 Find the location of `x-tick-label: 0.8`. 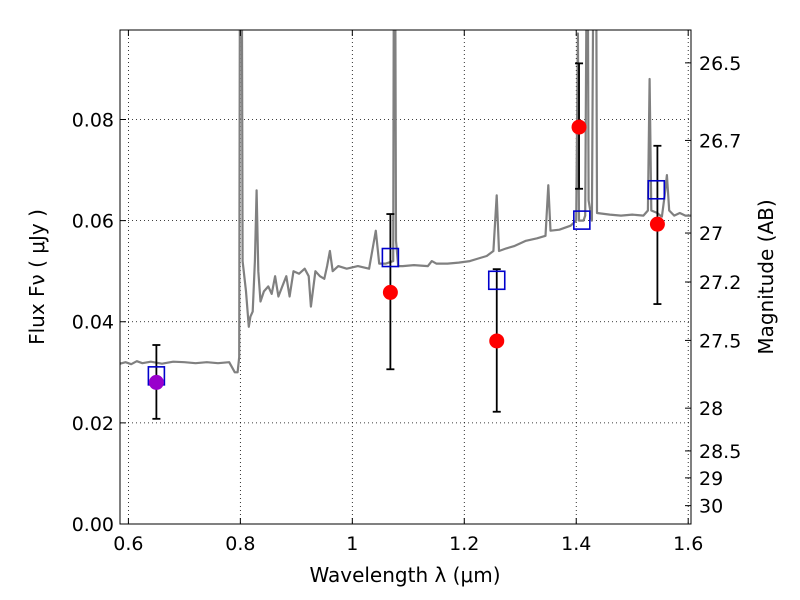

x-tick-label: 0.8 is located at coordinates (240, 544).